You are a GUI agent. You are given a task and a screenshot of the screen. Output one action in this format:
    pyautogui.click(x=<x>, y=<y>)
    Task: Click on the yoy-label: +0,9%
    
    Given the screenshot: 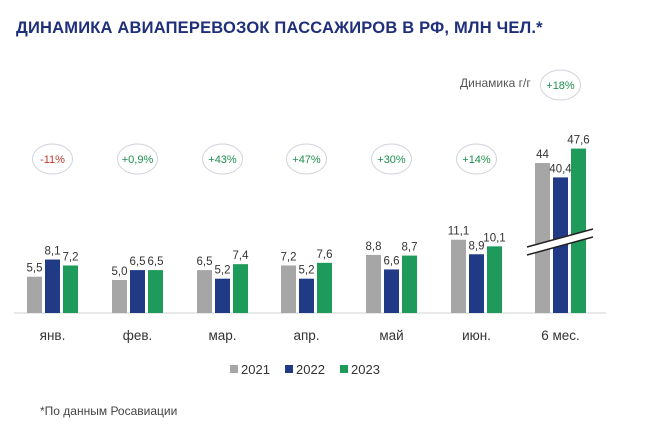 What is the action you would take?
    pyautogui.click(x=138, y=160)
    